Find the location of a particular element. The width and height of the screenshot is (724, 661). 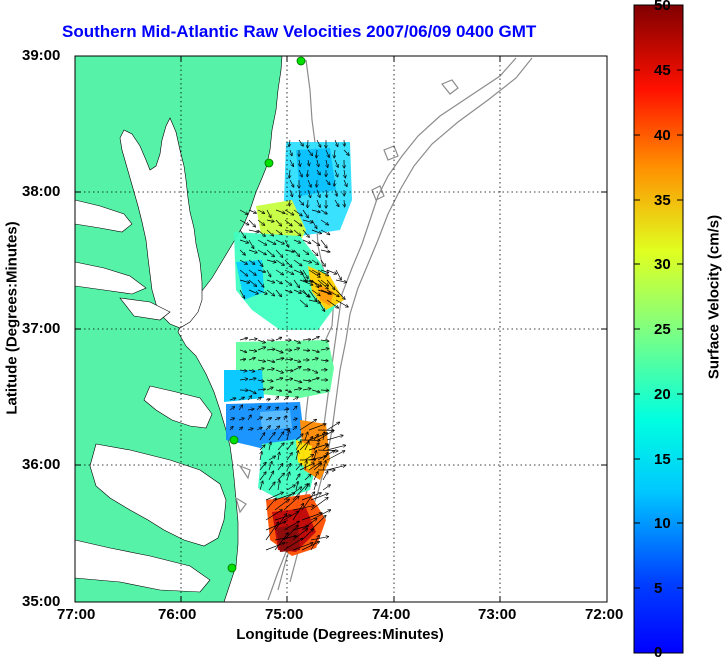

y-tick-label: 37:00 is located at coordinates (41, 328).